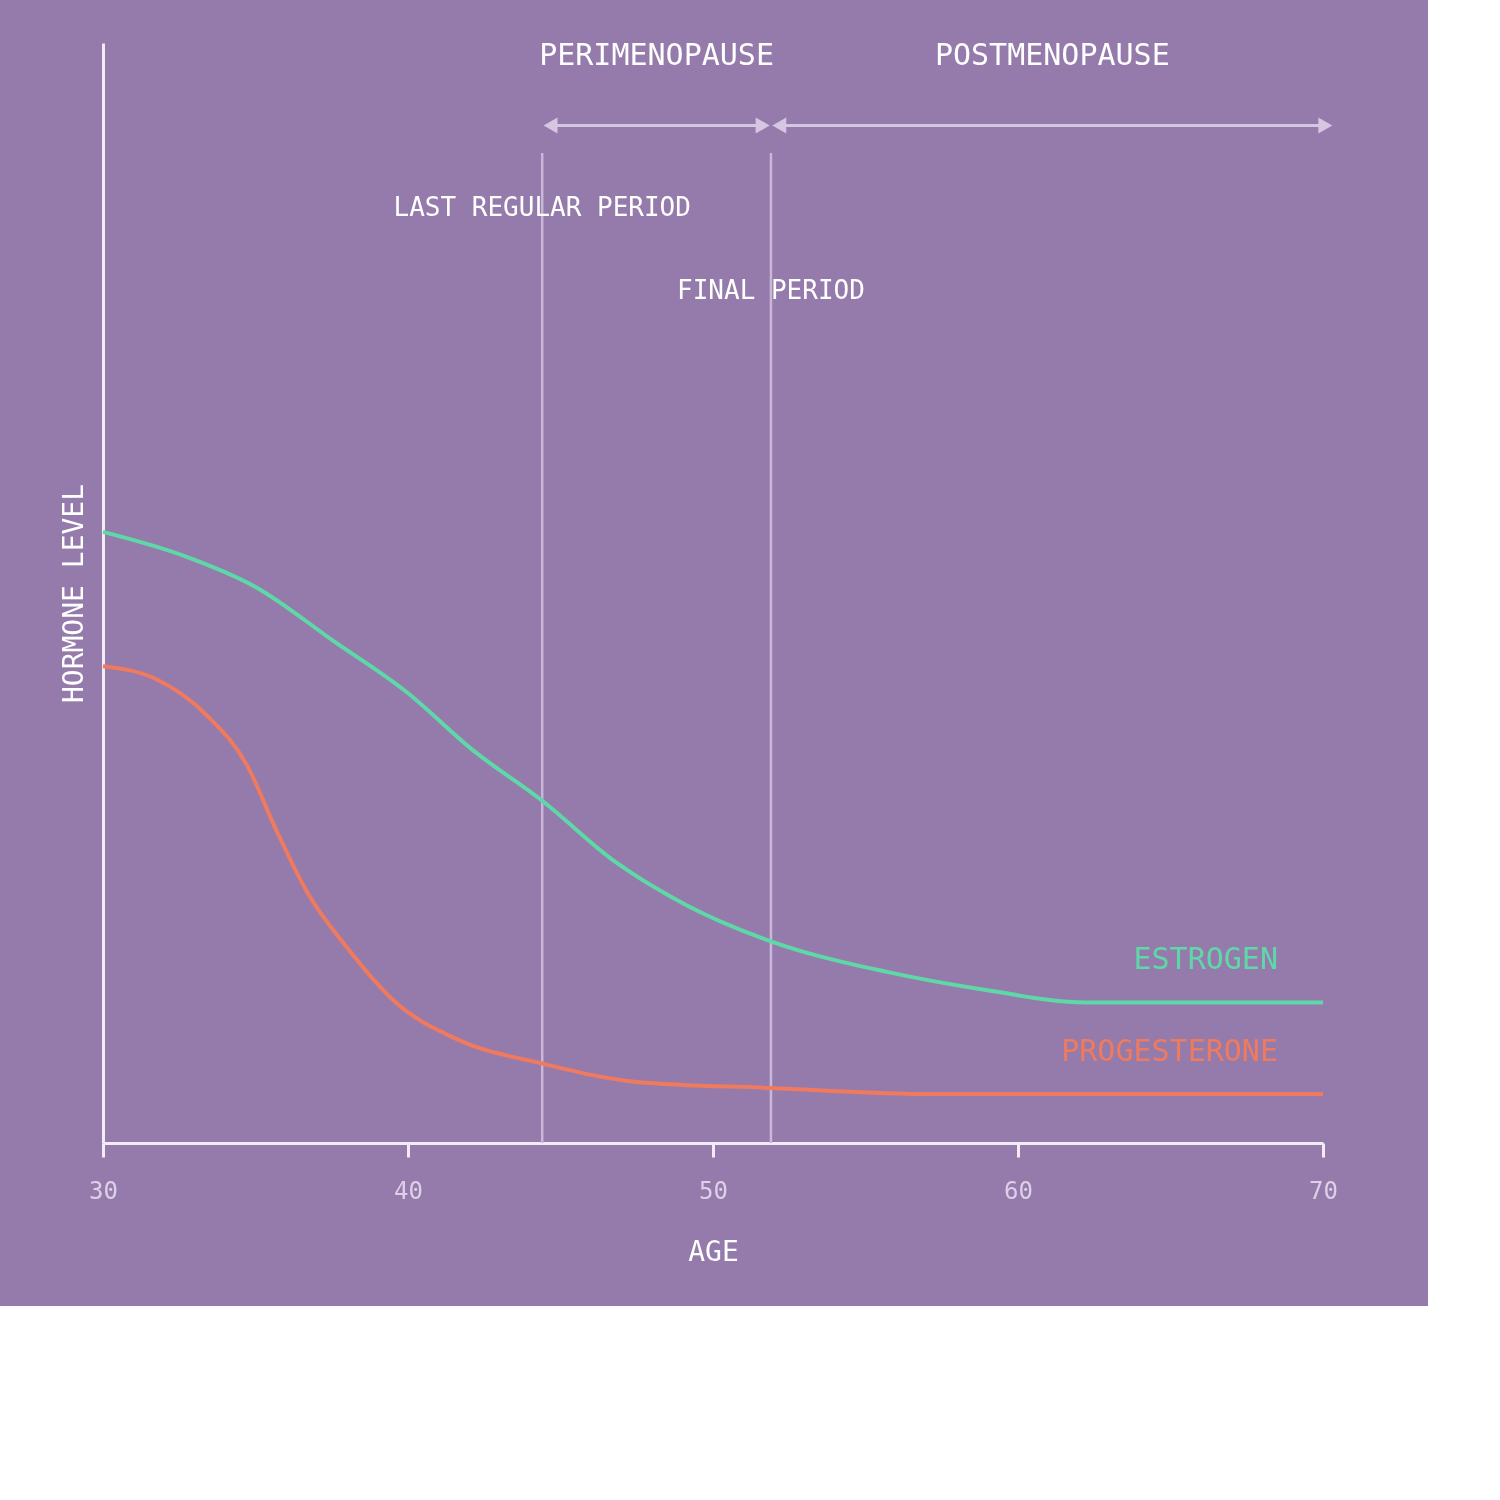  What do you see at coordinates (713, 1251) in the screenshot?
I see `x-axis-title: AGE` at bounding box center [713, 1251].